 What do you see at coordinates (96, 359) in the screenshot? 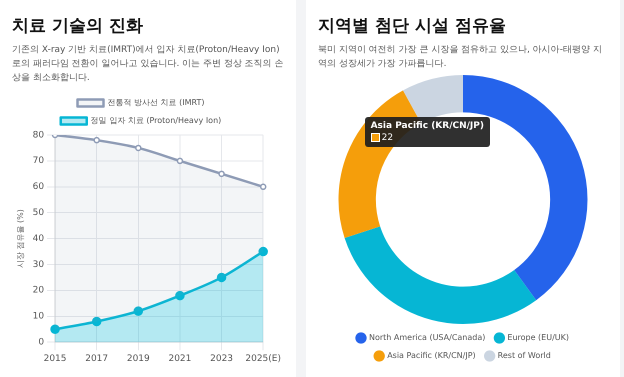
I see `x-tick-label: 2017` at bounding box center [96, 359].